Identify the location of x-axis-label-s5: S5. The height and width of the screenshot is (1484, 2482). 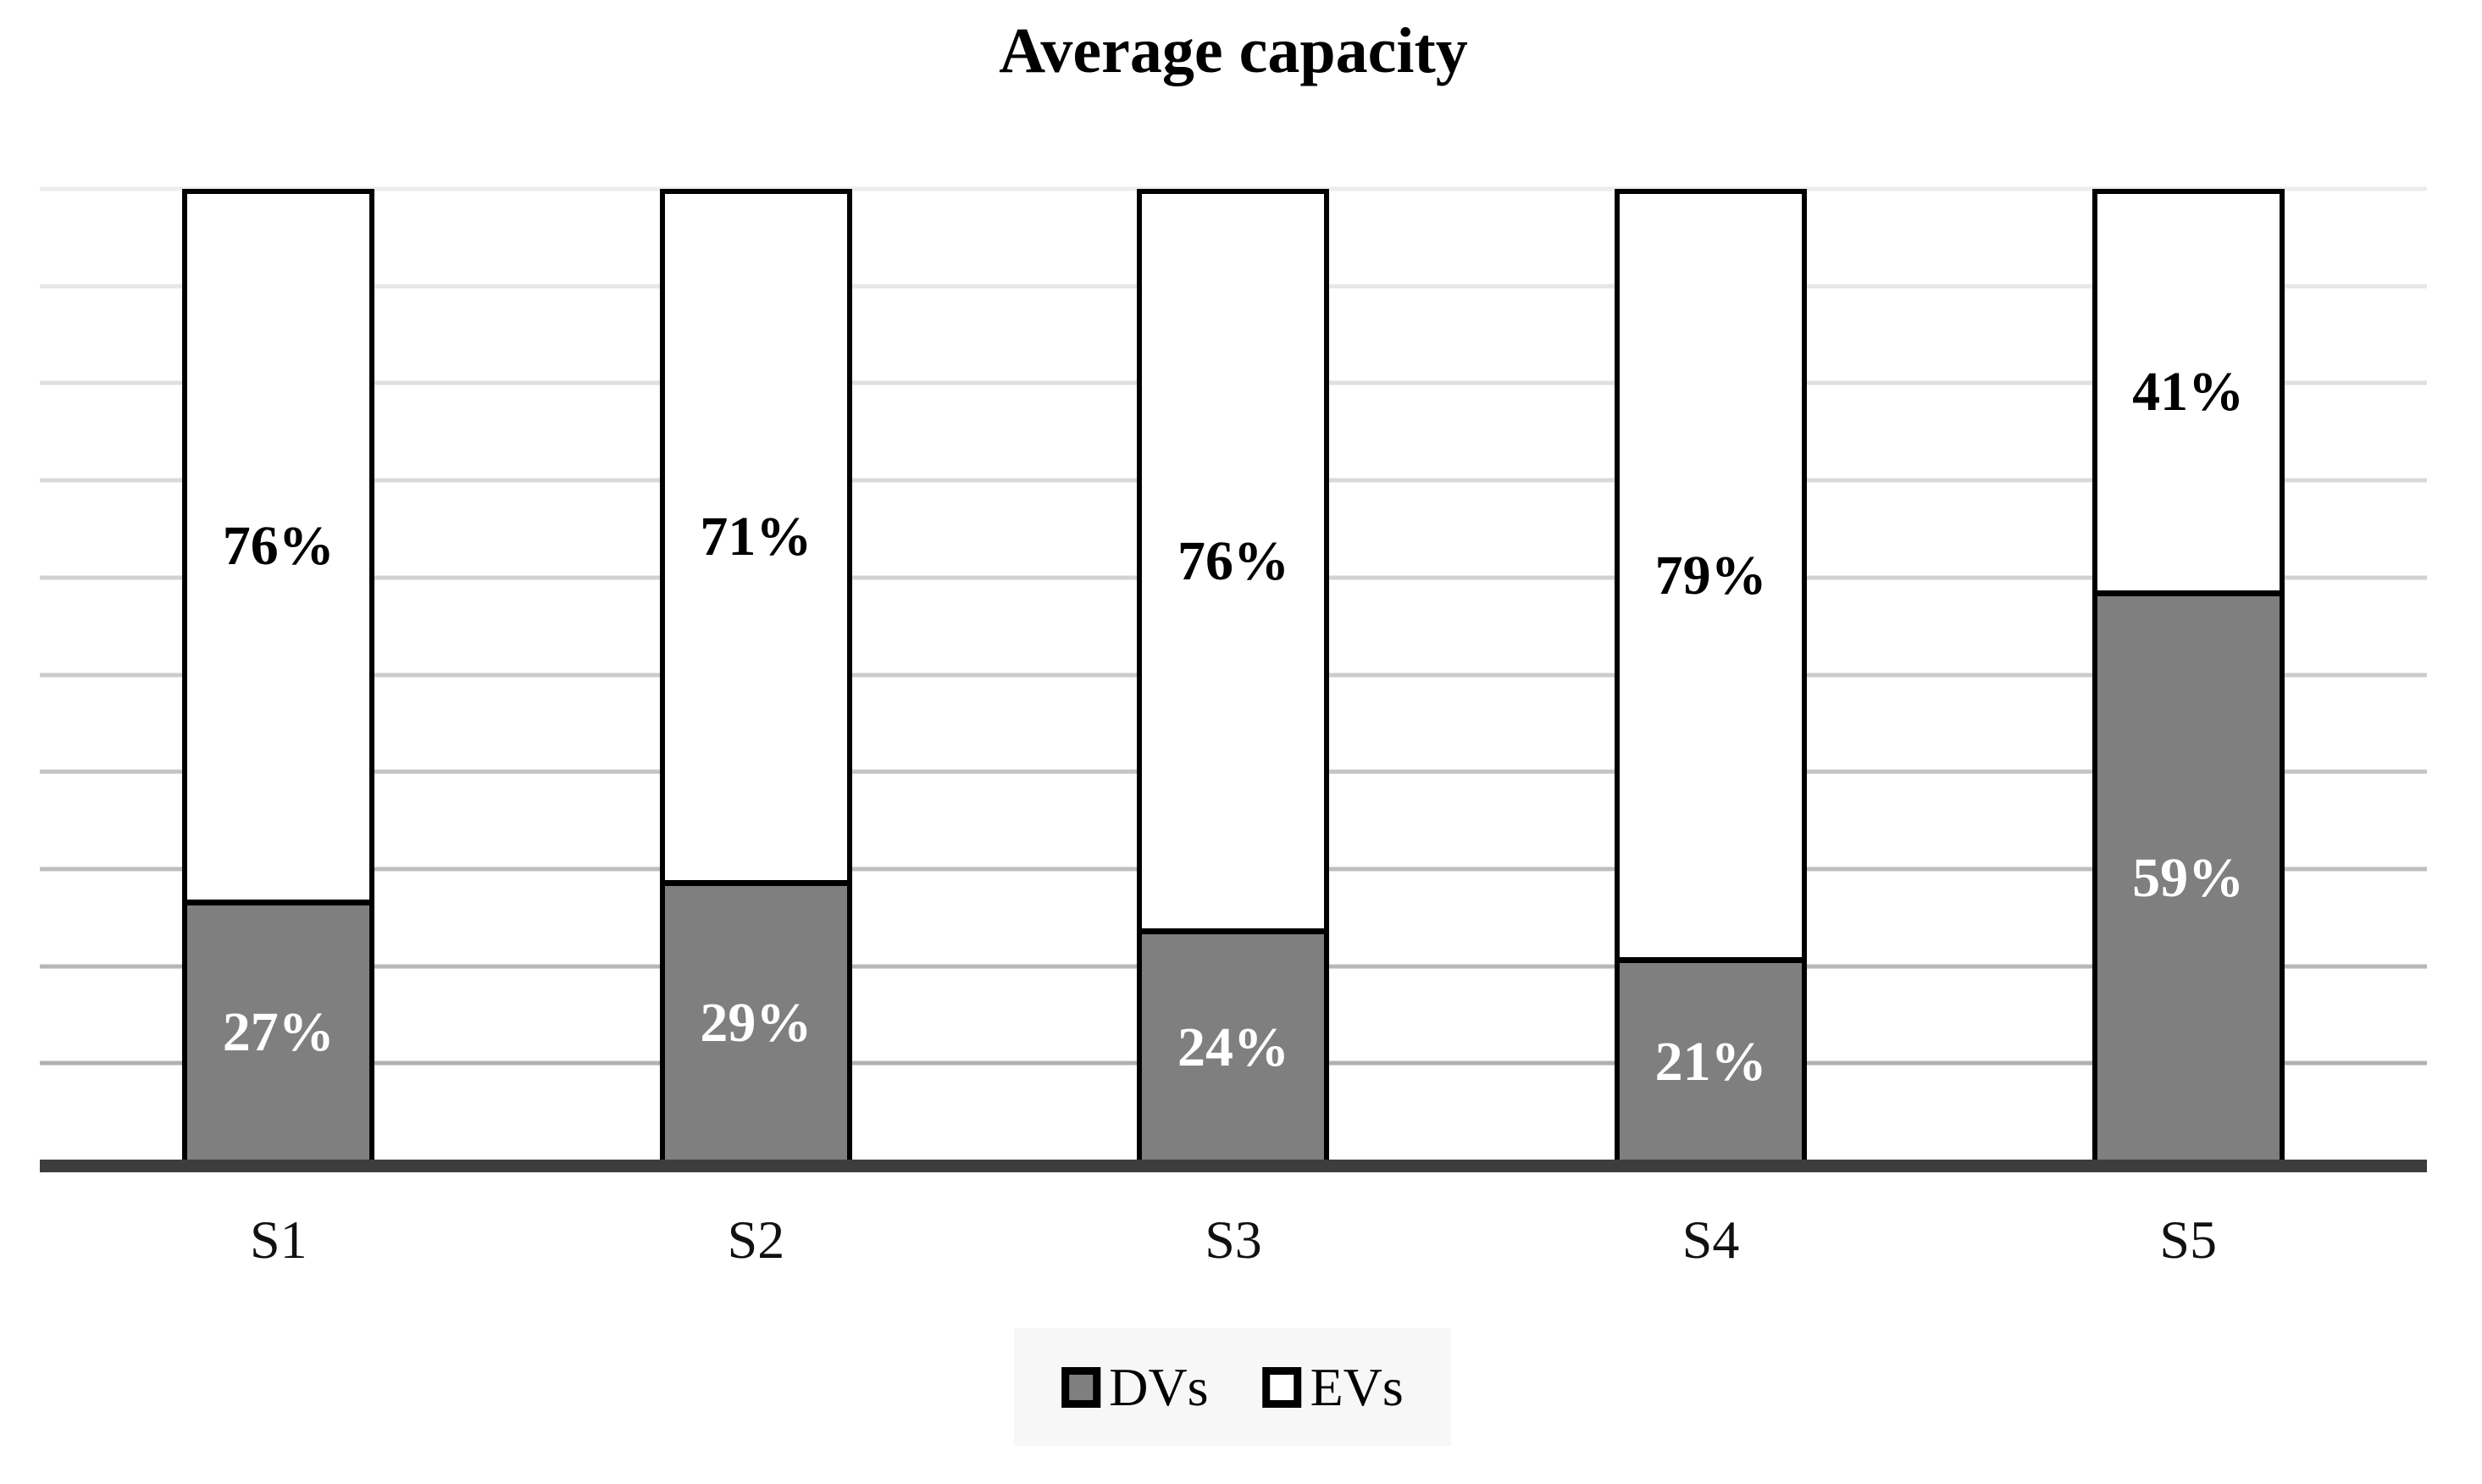
(2188, 1240).